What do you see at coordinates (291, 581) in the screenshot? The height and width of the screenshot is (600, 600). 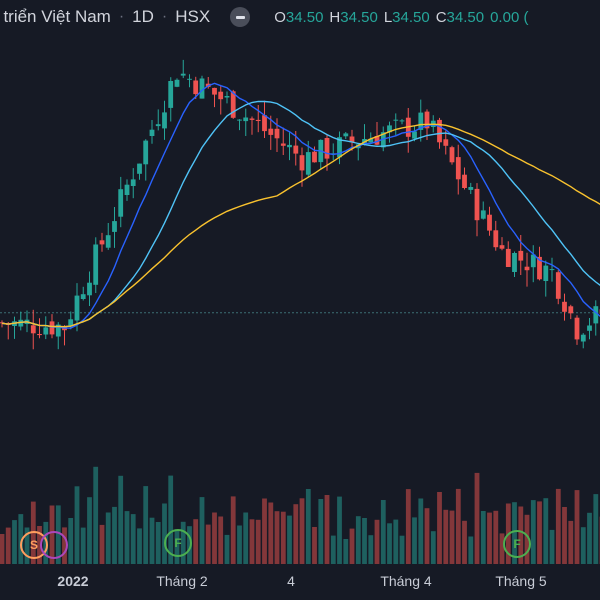 I see `time-axis-label: 4` at bounding box center [291, 581].